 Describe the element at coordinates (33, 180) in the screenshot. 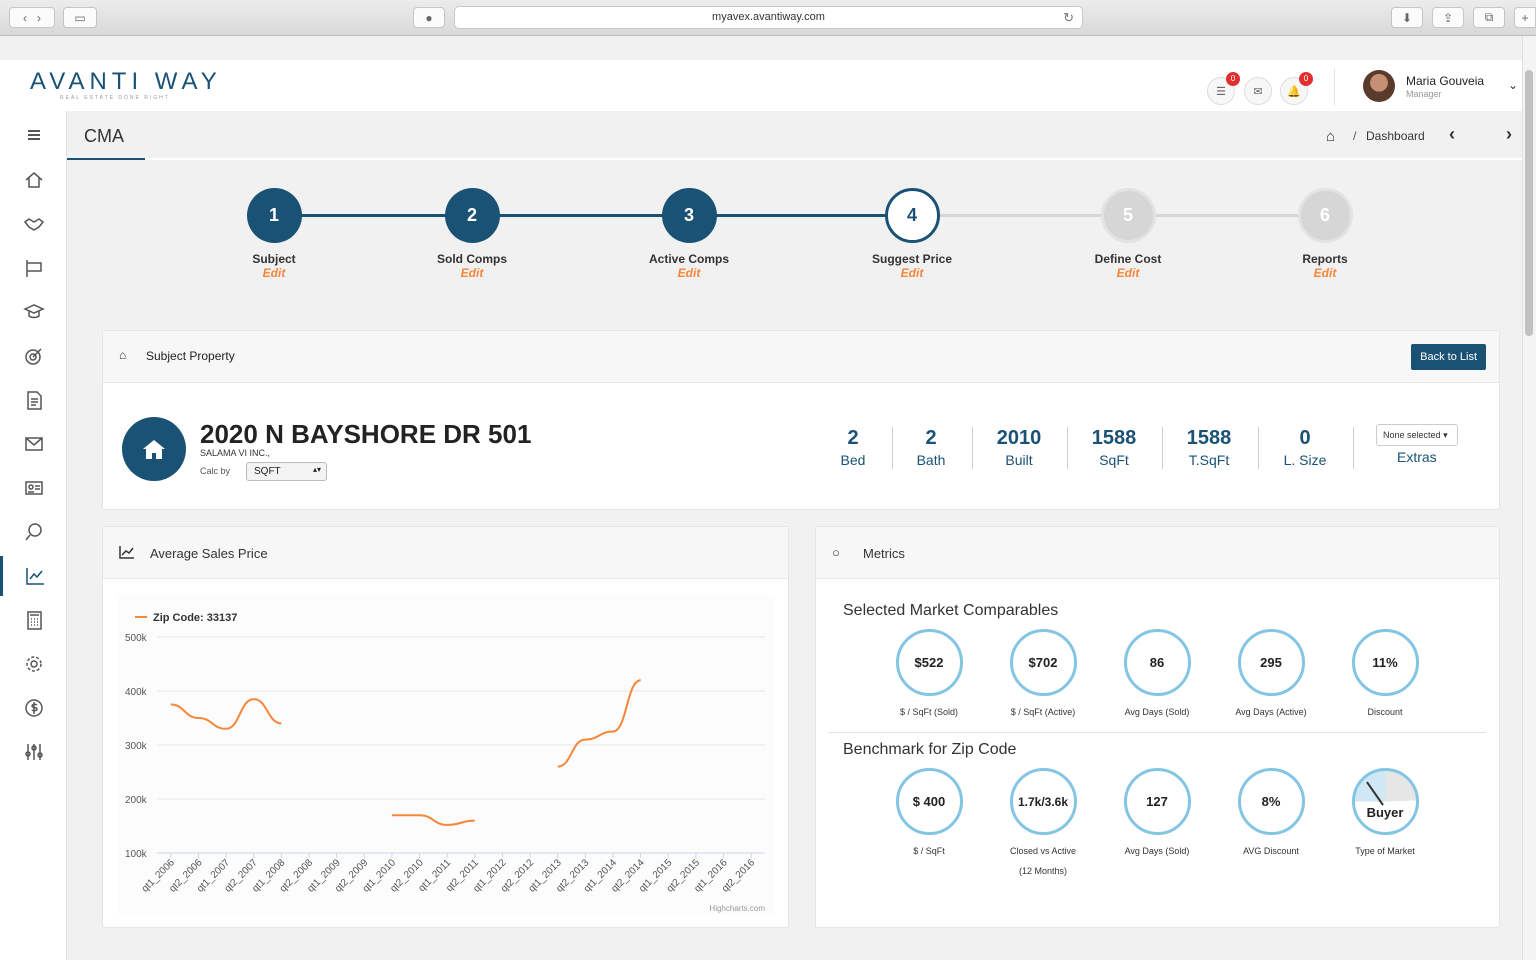

I see `home-icon` at that location.